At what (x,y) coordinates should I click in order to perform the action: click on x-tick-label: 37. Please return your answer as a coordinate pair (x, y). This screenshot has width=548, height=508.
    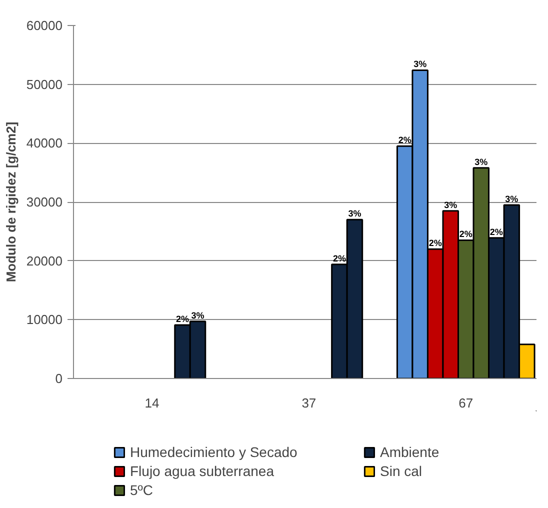
    Looking at the image, I should click on (309, 403).